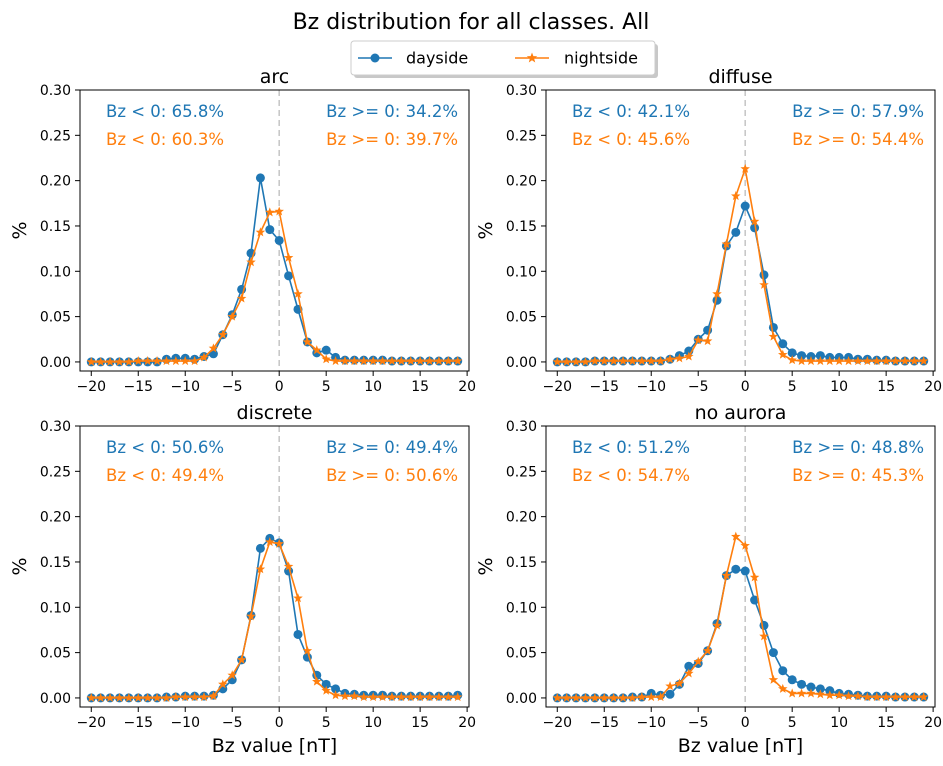 The width and height of the screenshot is (943, 766). What do you see at coordinates (631, 111) in the screenshot?
I see `stat-negative-dayside: Bz < 0: 42.1%` at bounding box center [631, 111].